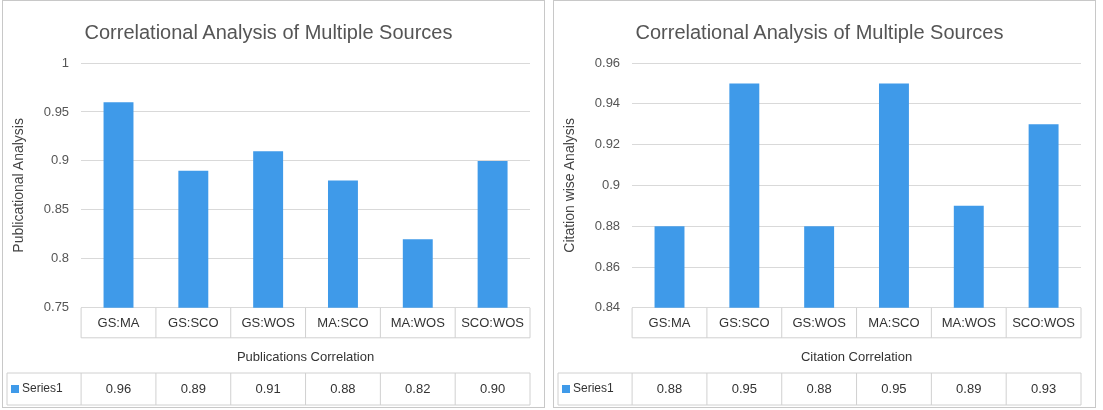 The height and width of the screenshot is (410, 1103). I want to click on x-axis-title: Citation Correlation, so click(856, 356).